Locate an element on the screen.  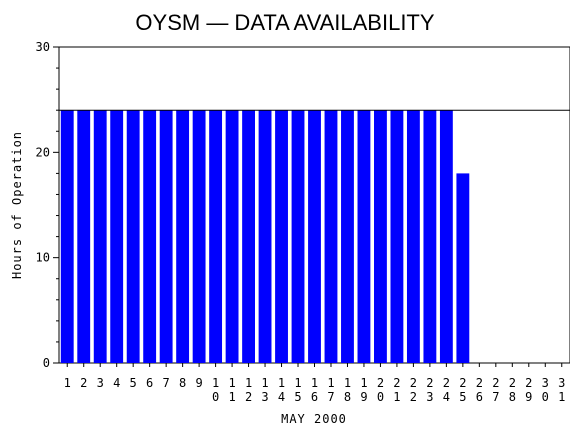
x-tick-label: 4 is located at coordinates (116, 383).